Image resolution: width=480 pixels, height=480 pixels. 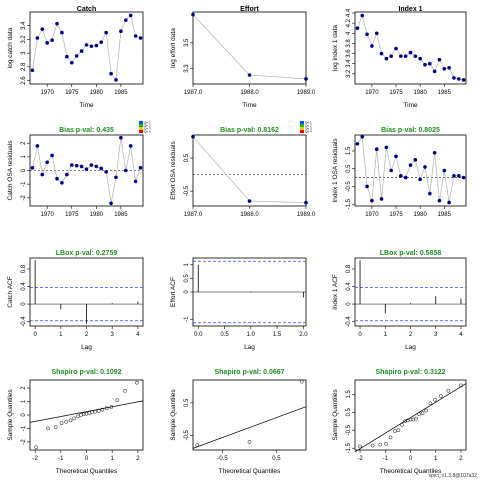 I want to click on series-line, so click(x=410, y=47).